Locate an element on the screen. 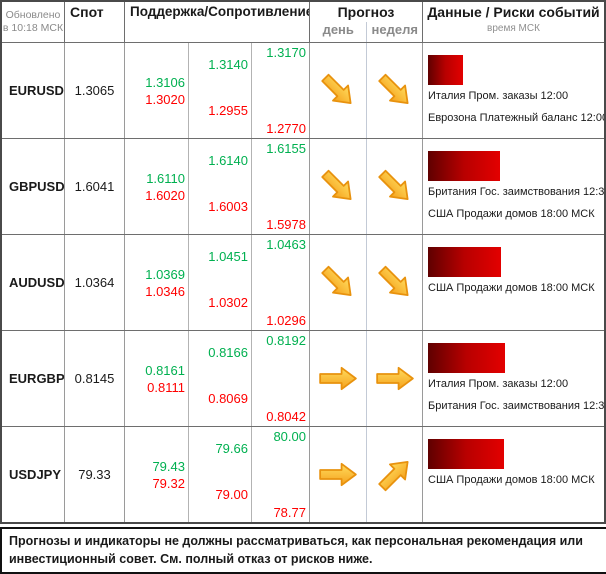  sr-near-cell: 1.0369 1.0346 is located at coordinates (156, 282).